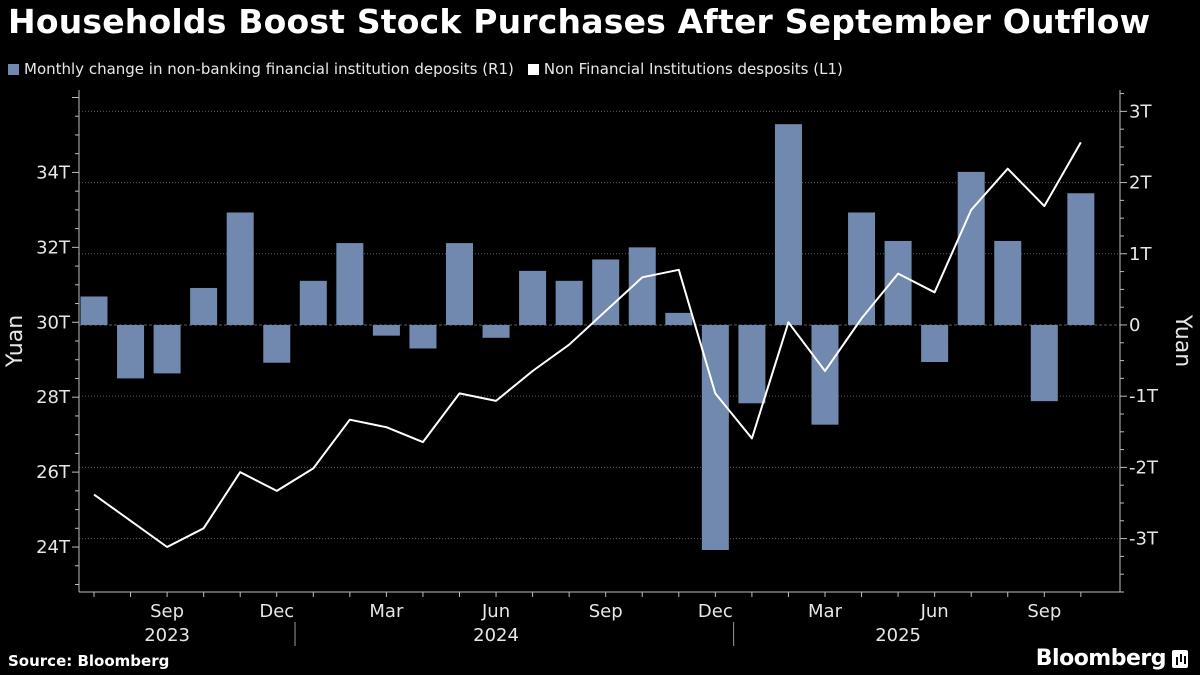  I want to click on left-tick-label-30T: 30T, so click(53, 322).